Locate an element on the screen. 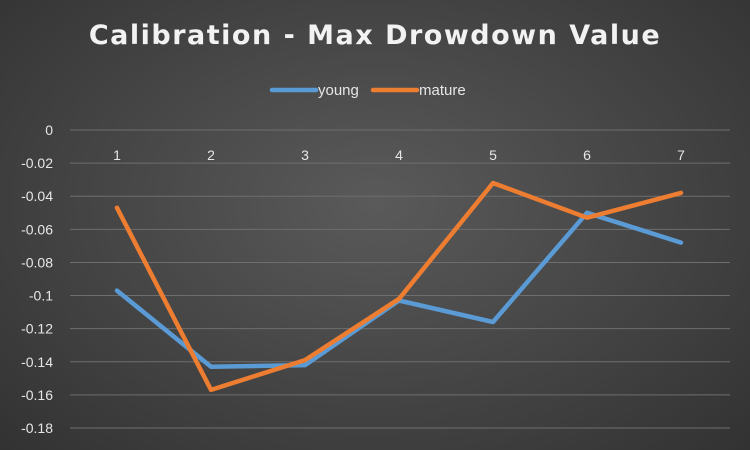  x-tick-label: 2 is located at coordinates (211, 155).